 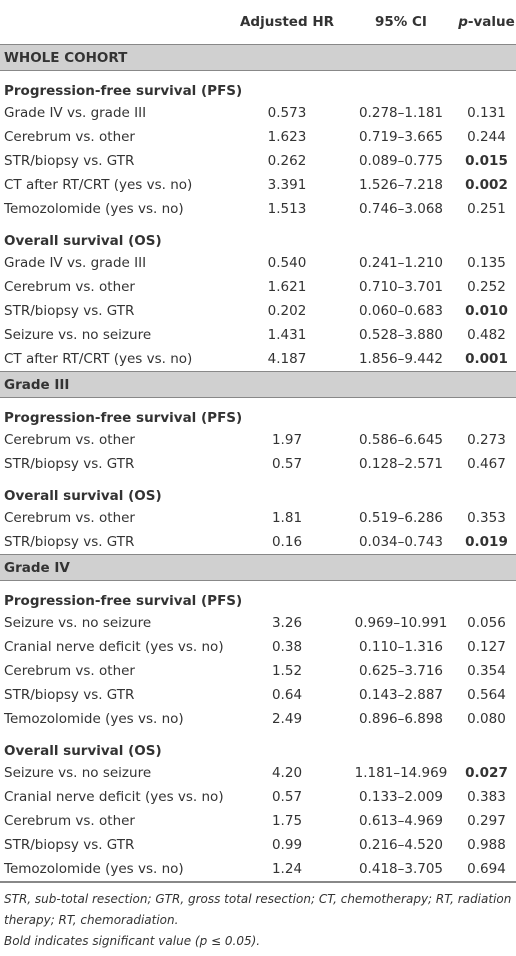 What do you see at coordinates (484, 719) in the screenshot?
I see `p-value-cell: 0.080` at bounding box center [484, 719].